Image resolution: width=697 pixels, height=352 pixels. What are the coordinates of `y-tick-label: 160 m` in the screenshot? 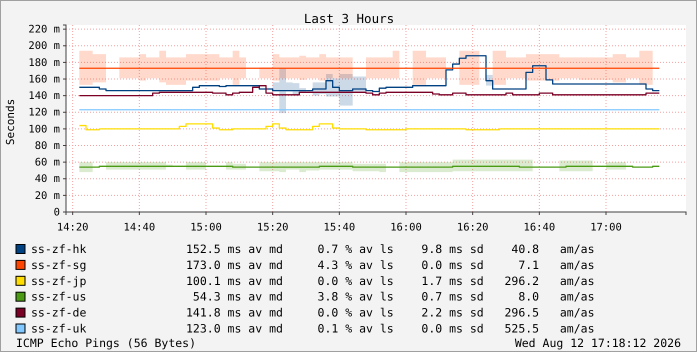 It's located at (44, 79).